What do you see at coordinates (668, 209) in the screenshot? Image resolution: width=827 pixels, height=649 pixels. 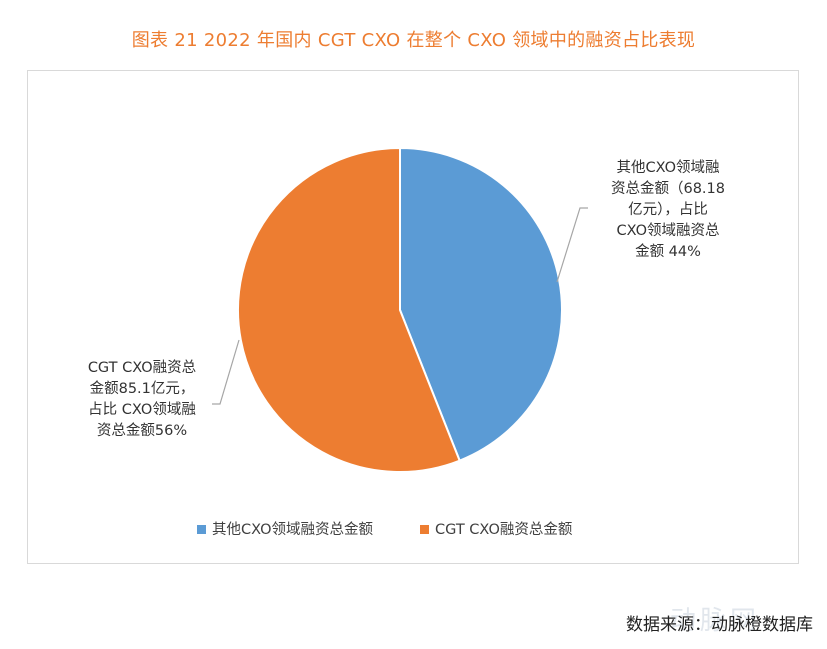 I see `data-label-1: 其他CXO领域融资总金额（68.18 亿元），占比 CXO领域融资总金额 44%` at bounding box center [668, 209].